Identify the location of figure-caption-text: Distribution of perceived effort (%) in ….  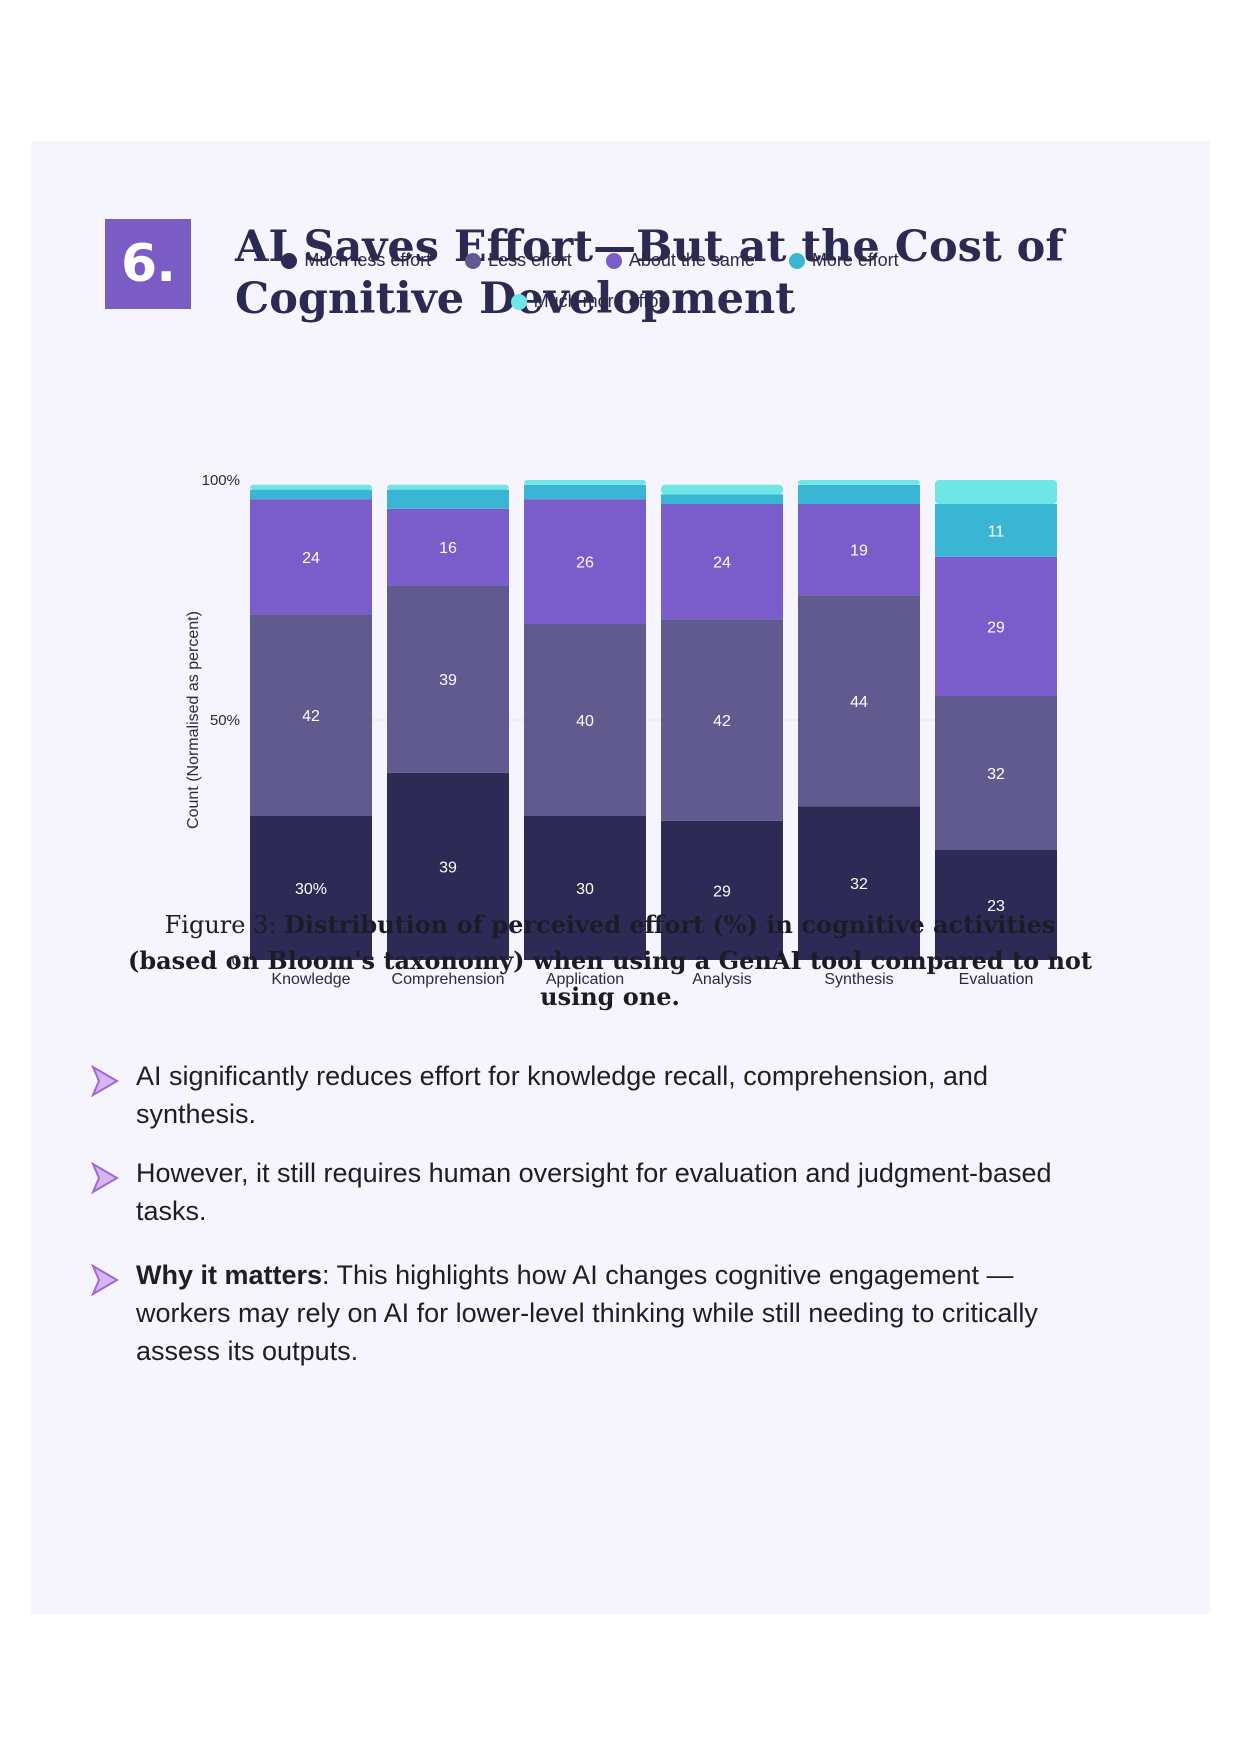
(610, 960).